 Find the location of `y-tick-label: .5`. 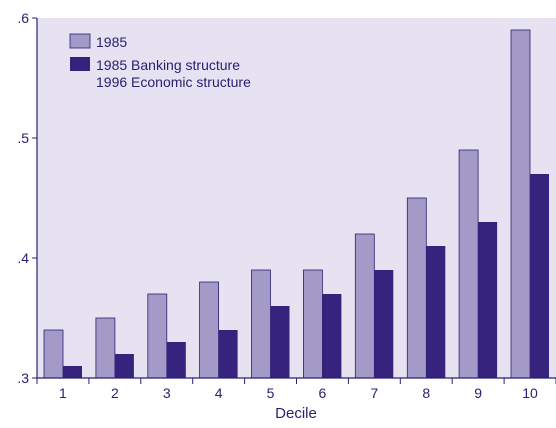

y-tick-label: .5 is located at coordinates (23, 138).